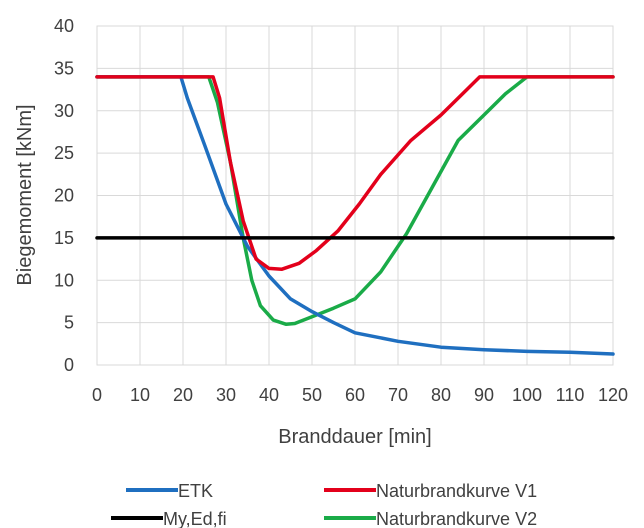 This screenshot has height=528, width=644. What do you see at coordinates (355, 395) in the screenshot?
I see `x-tick-label: 60` at bounding box center [355, 395].